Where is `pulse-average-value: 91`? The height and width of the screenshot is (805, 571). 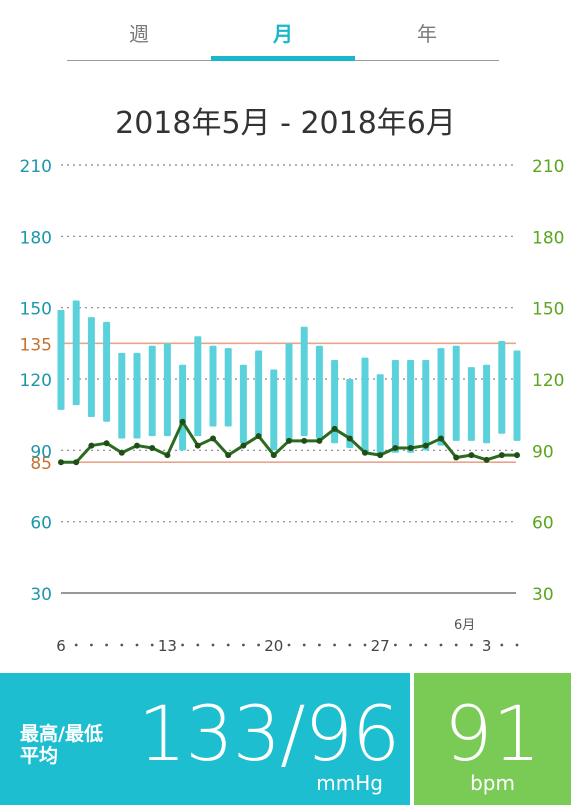 pulse-average-value: 91 is located at coordinates (492, 733).